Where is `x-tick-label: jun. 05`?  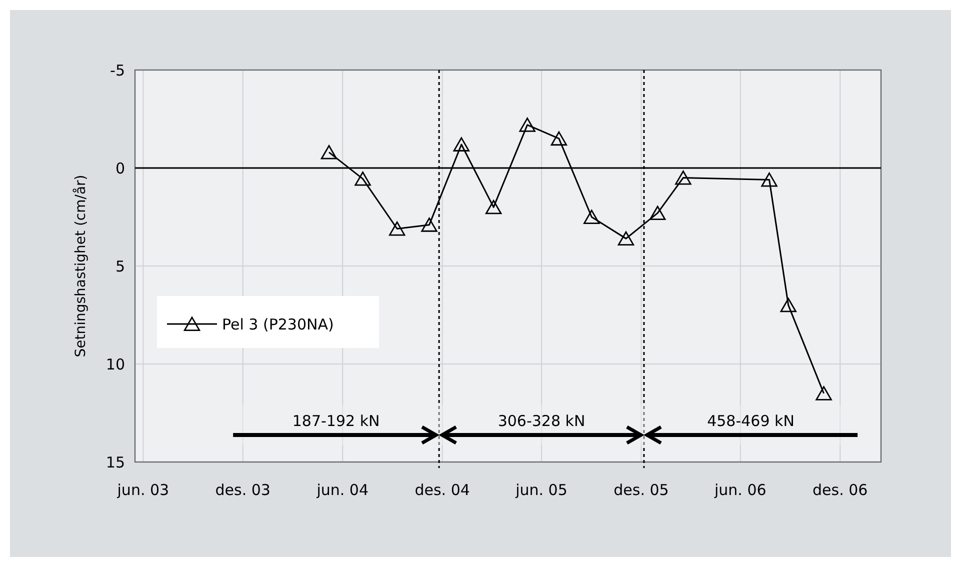
x-tick-label: jun. 05 is located at coordinates (541, 490).